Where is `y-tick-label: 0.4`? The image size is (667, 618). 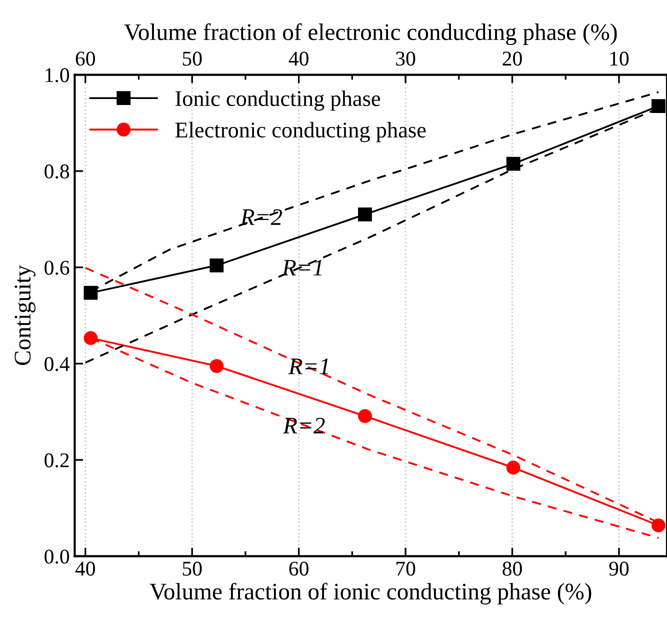 y-tick-label: 0.4 is located at coordinates (57, 364).